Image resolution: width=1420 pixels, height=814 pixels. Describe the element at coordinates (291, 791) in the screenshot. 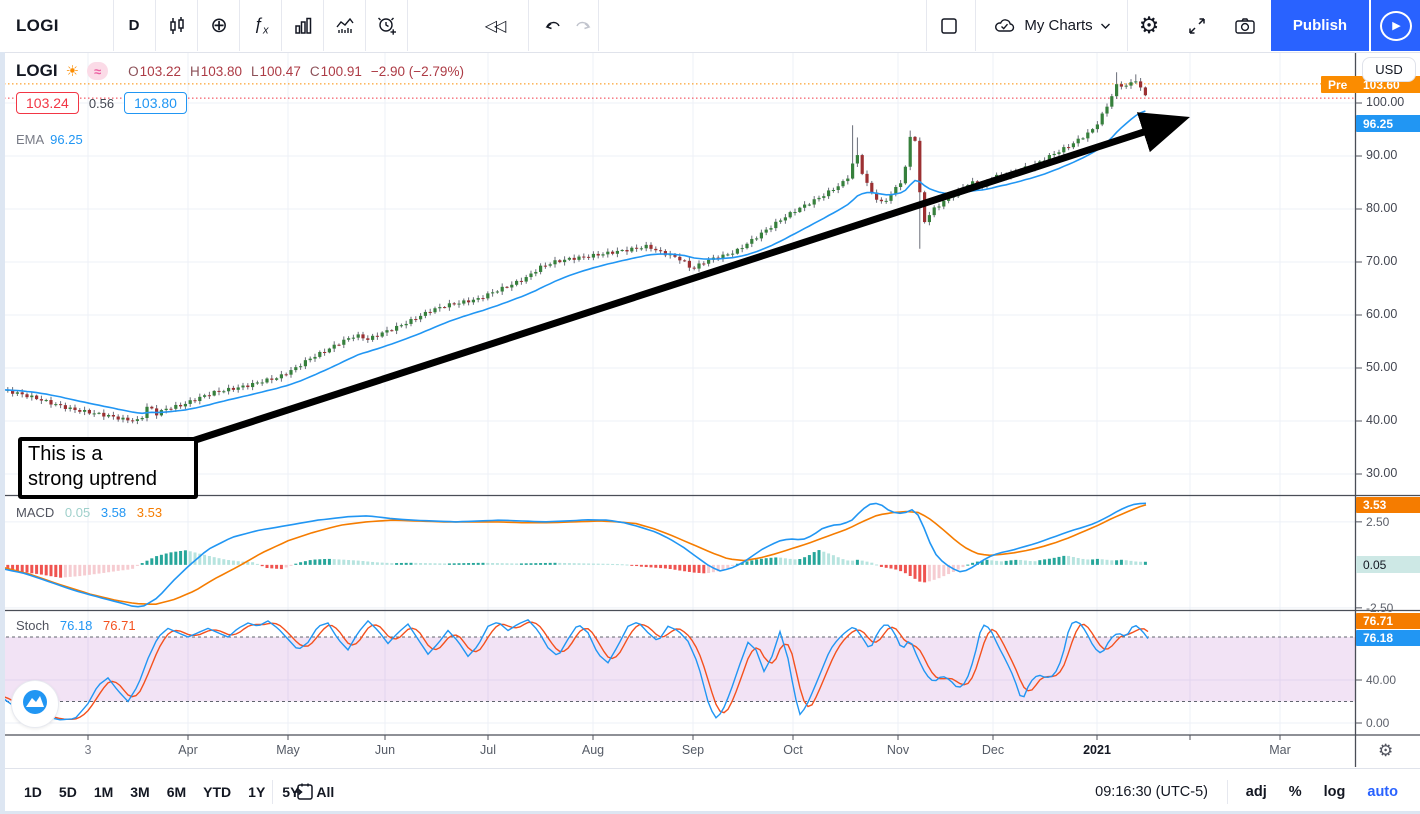

I see `range-button-5y: 5Y` at that location.